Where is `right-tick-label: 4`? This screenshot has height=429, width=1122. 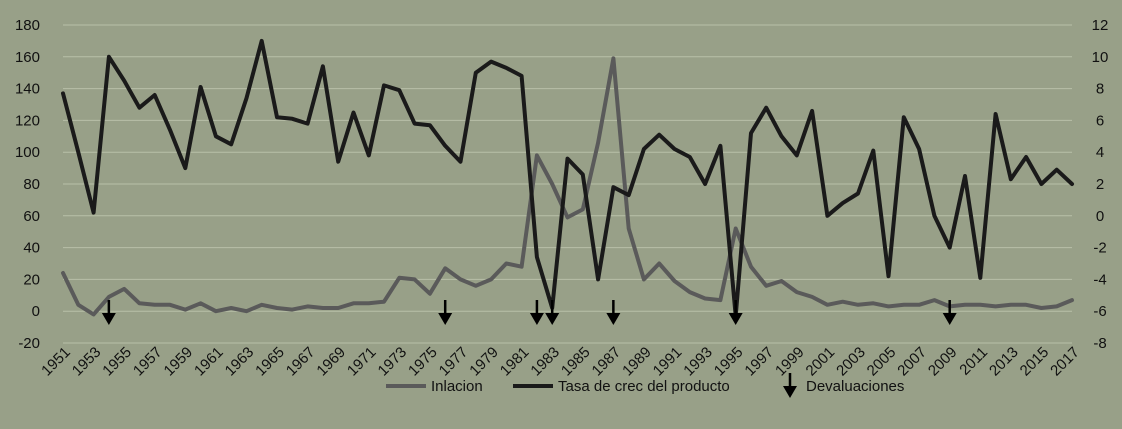
right-tick-label: 4 is located at coordinates (1100, 152).